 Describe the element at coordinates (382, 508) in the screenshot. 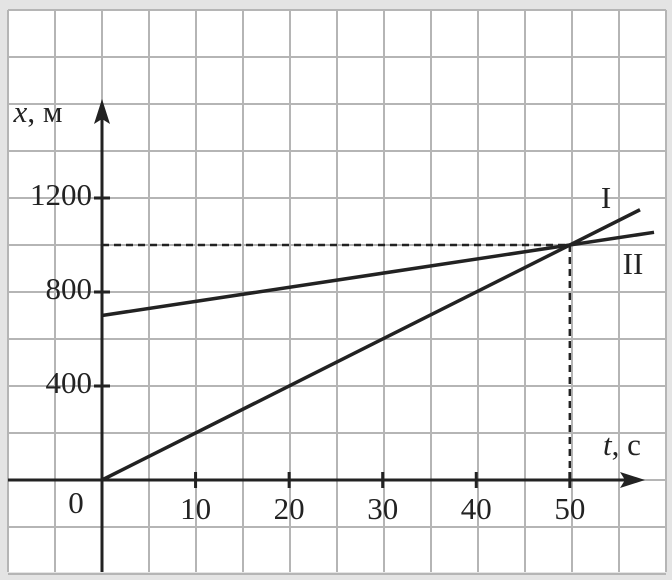

I see `x-tick-label: 30` at that location.